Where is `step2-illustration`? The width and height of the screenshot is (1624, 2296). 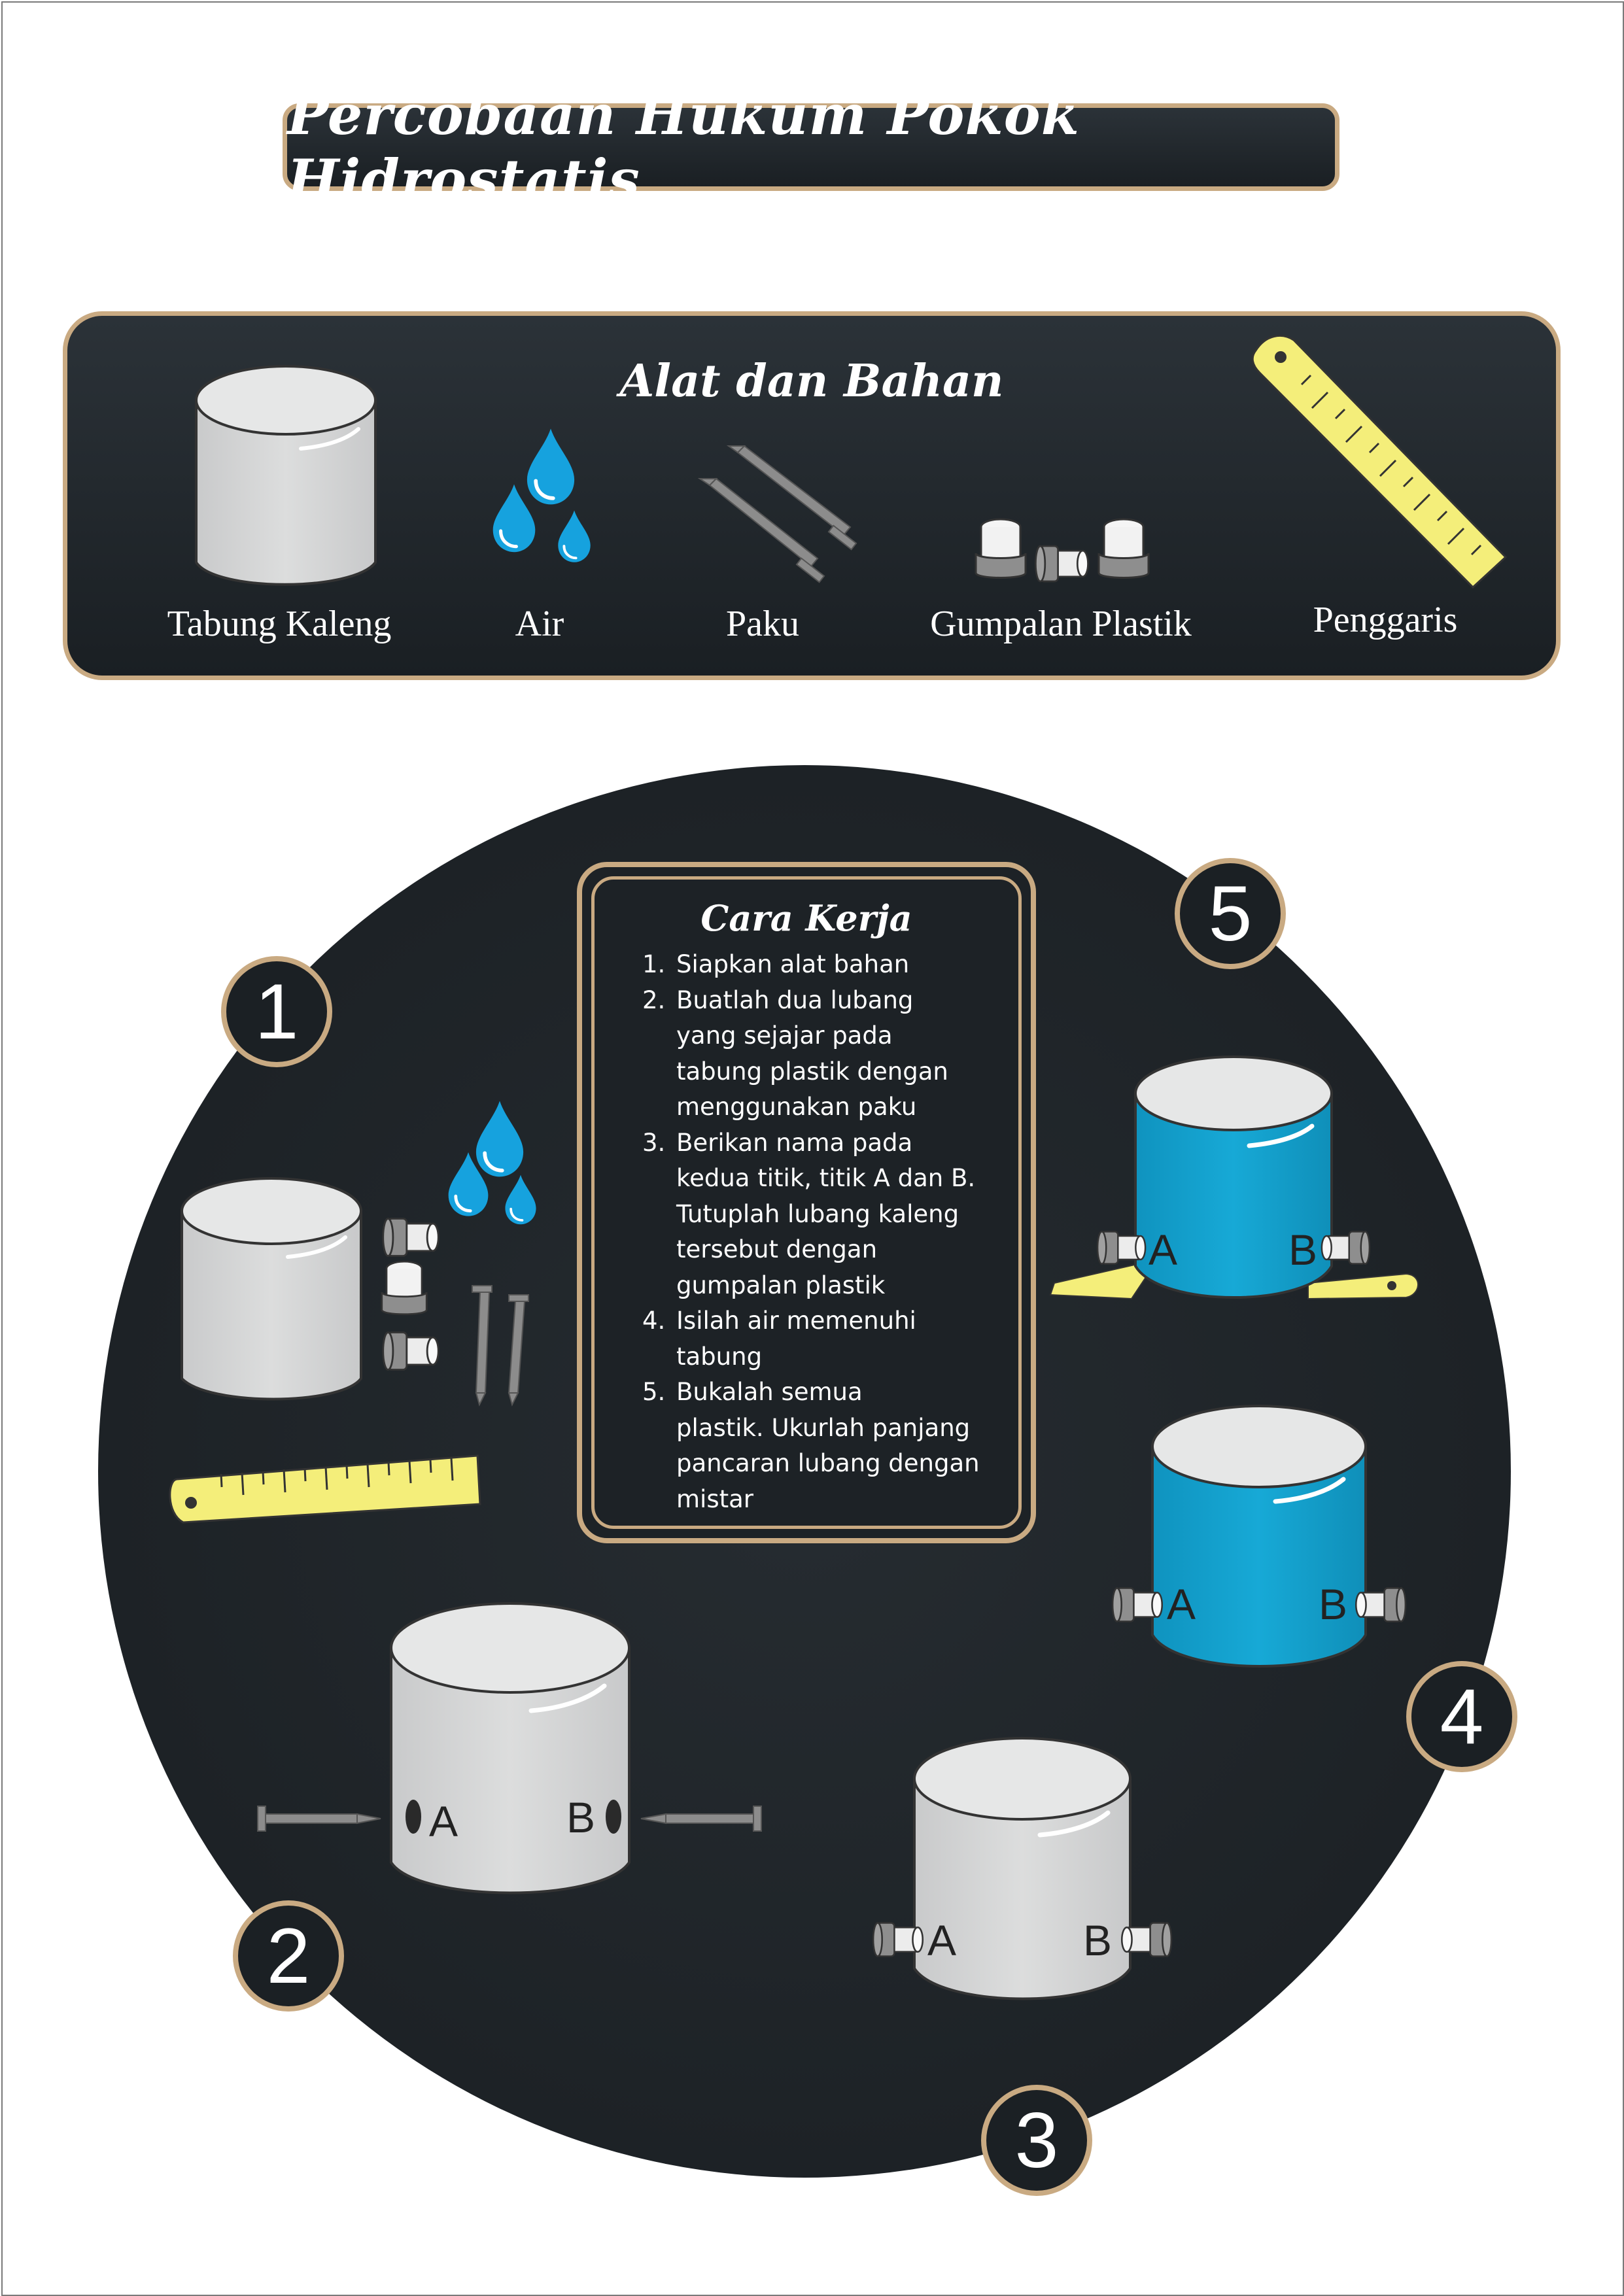
step2-illustration is located at coordinates (509, 1748).